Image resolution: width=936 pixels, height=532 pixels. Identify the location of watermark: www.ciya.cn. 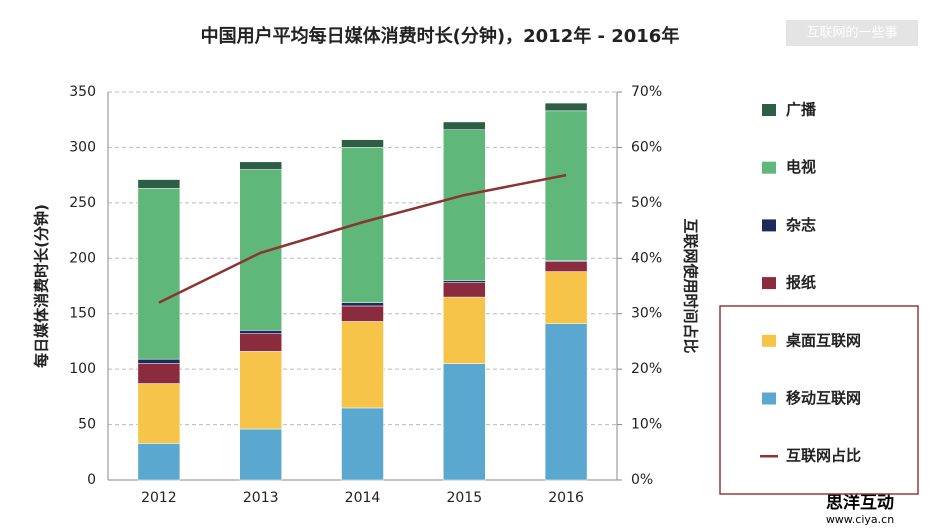
(860, 519).